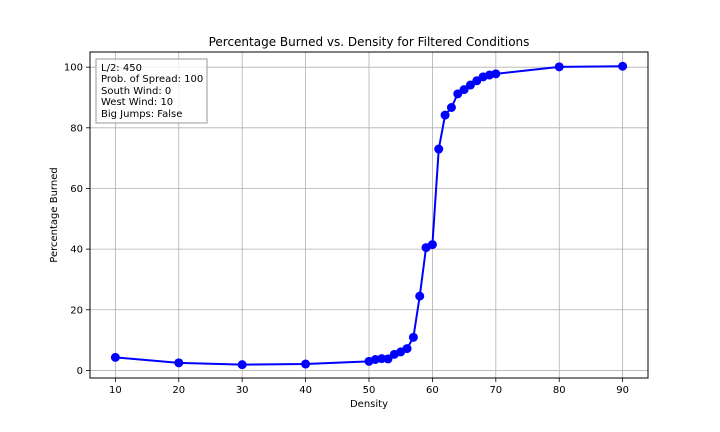 This screenshot has width=720, height=432. I want to click on x-tick-label: 80, so click(559, 390).